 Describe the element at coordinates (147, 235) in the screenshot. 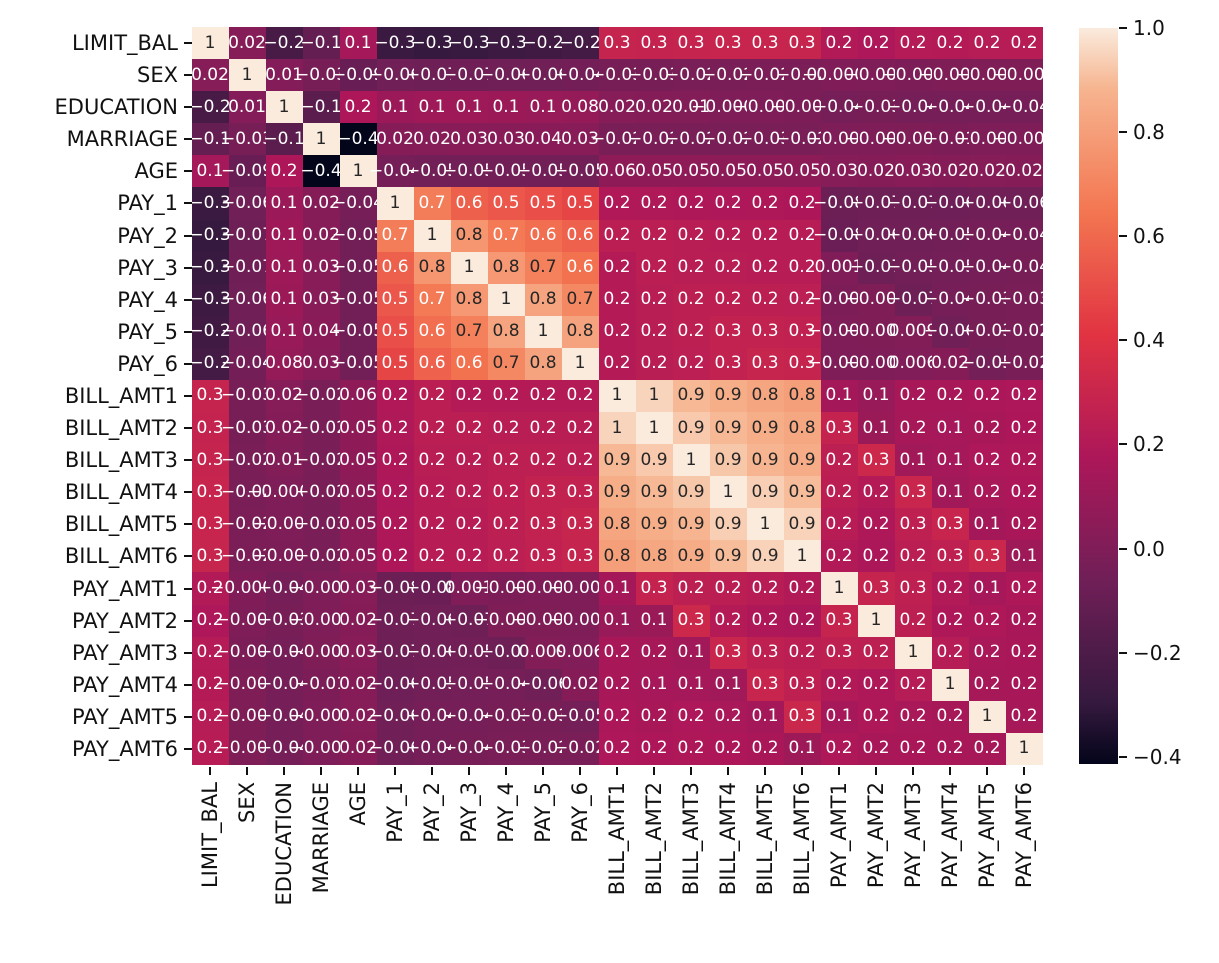

I see `y-tick-label: PAY_2` at that location.